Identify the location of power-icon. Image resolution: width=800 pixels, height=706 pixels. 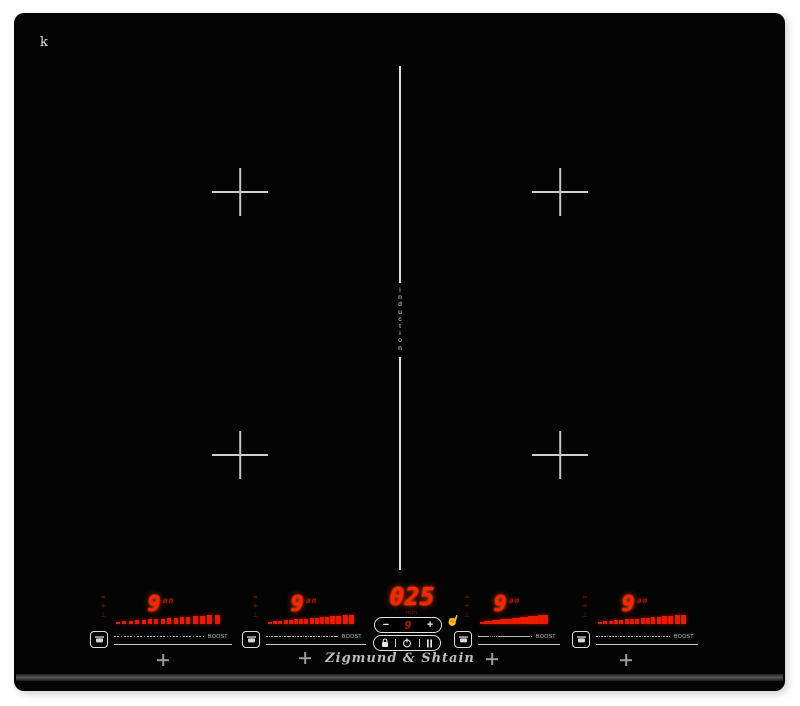
(407, 643).